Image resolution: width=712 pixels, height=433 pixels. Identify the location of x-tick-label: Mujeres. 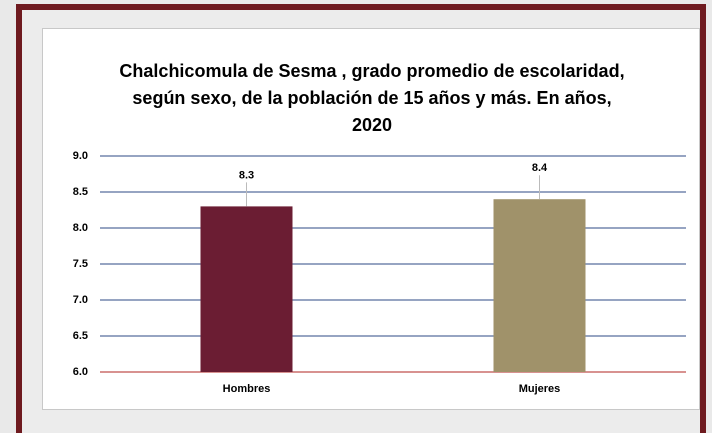
(540, 389).